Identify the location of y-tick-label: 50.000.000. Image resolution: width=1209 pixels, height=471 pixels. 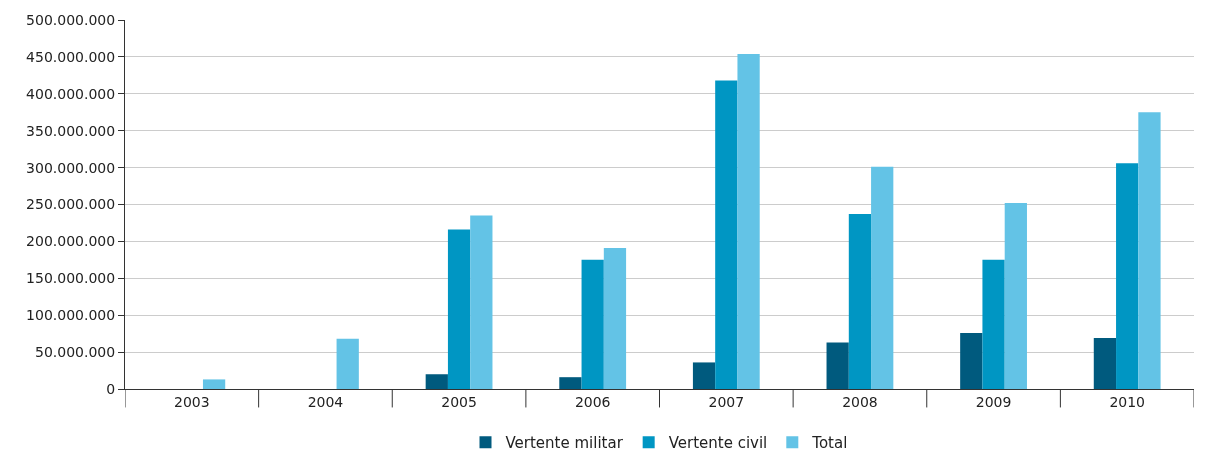
(75, 352).